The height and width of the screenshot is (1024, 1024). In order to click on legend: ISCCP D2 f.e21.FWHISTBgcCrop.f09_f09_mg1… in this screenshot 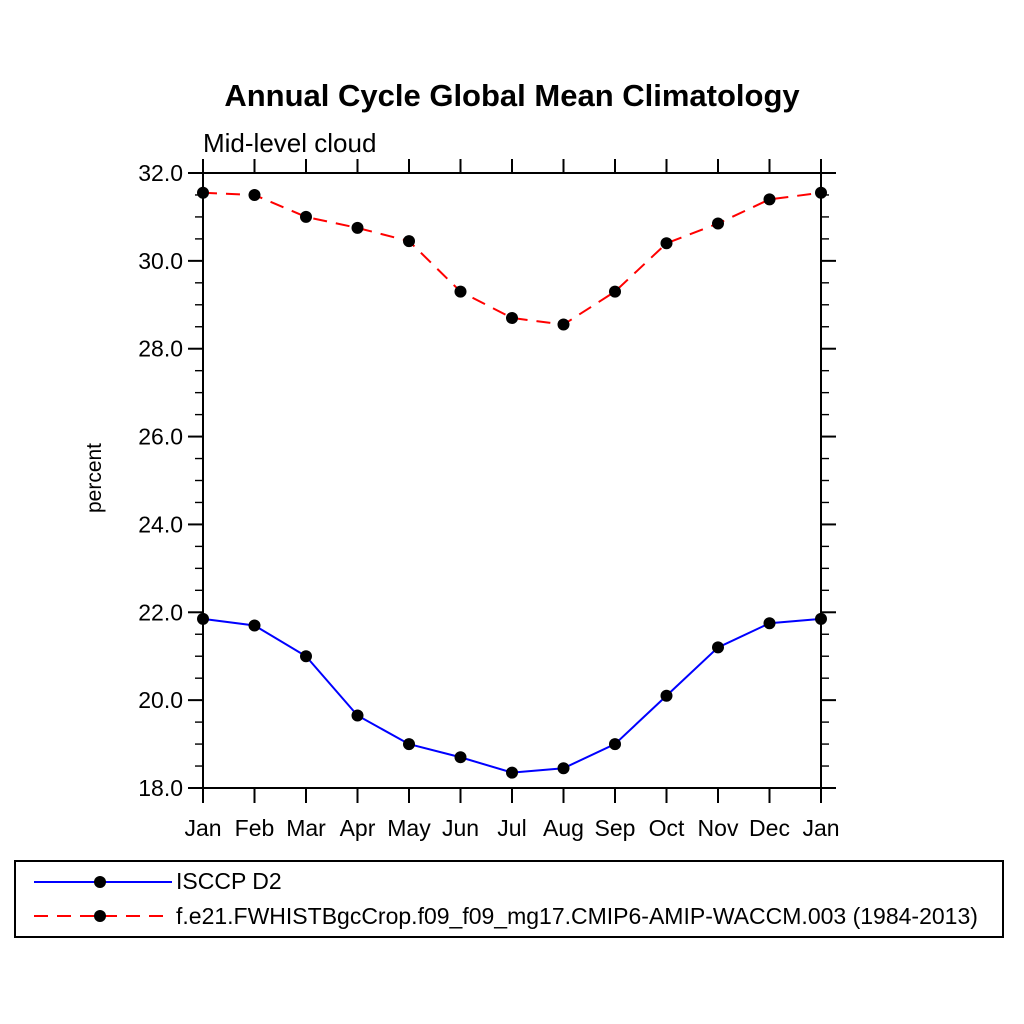, I will do `click(509, 899)`.